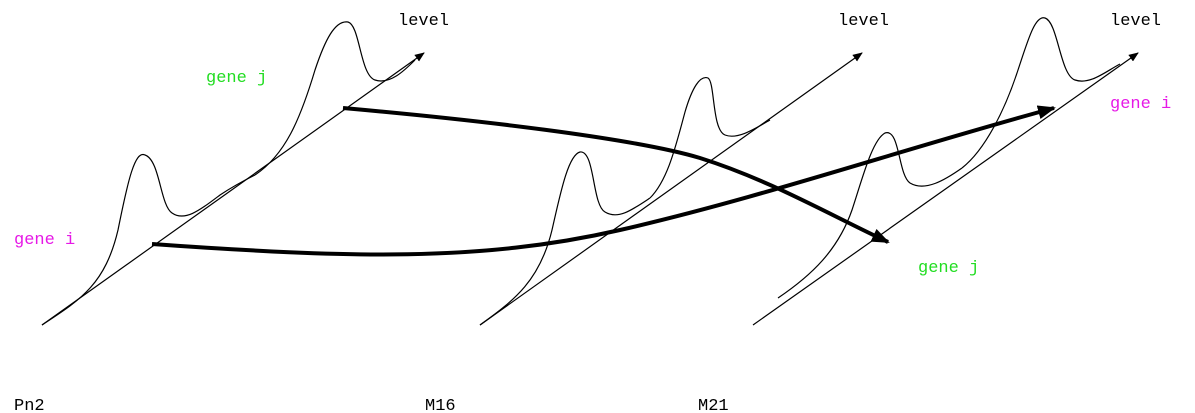  What do you see at coordinates (1135, 21) in the screenshot?
I see `axis-label-level-m21: level` at bounding box center [1135, 21].